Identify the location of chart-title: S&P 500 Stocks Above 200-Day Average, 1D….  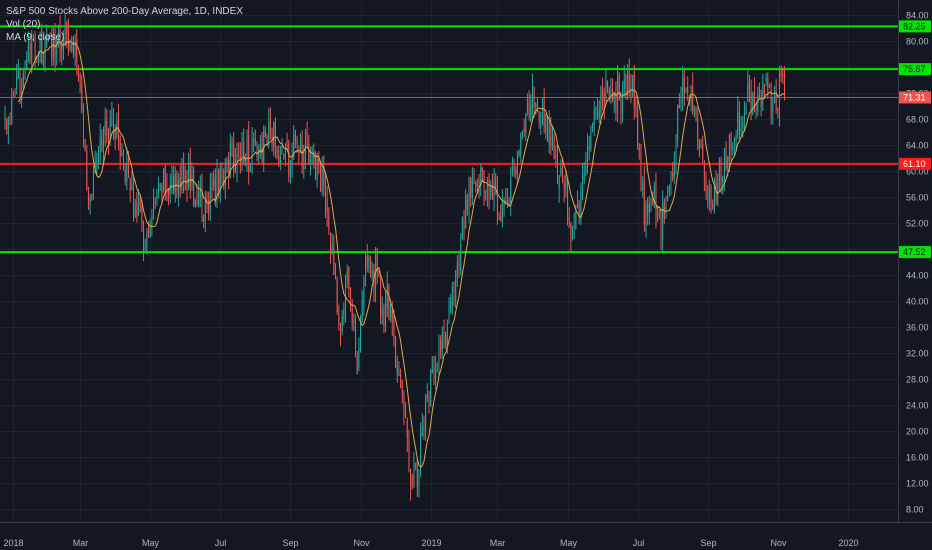
(124, 11).